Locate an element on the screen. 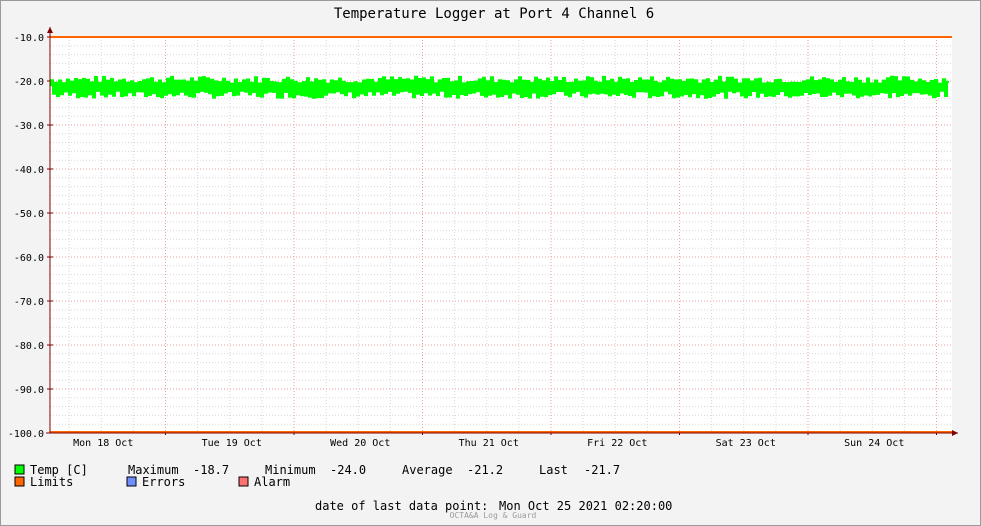 The image size is (981, 526). limits-swatch-icon is located at coordinates (19, 481).